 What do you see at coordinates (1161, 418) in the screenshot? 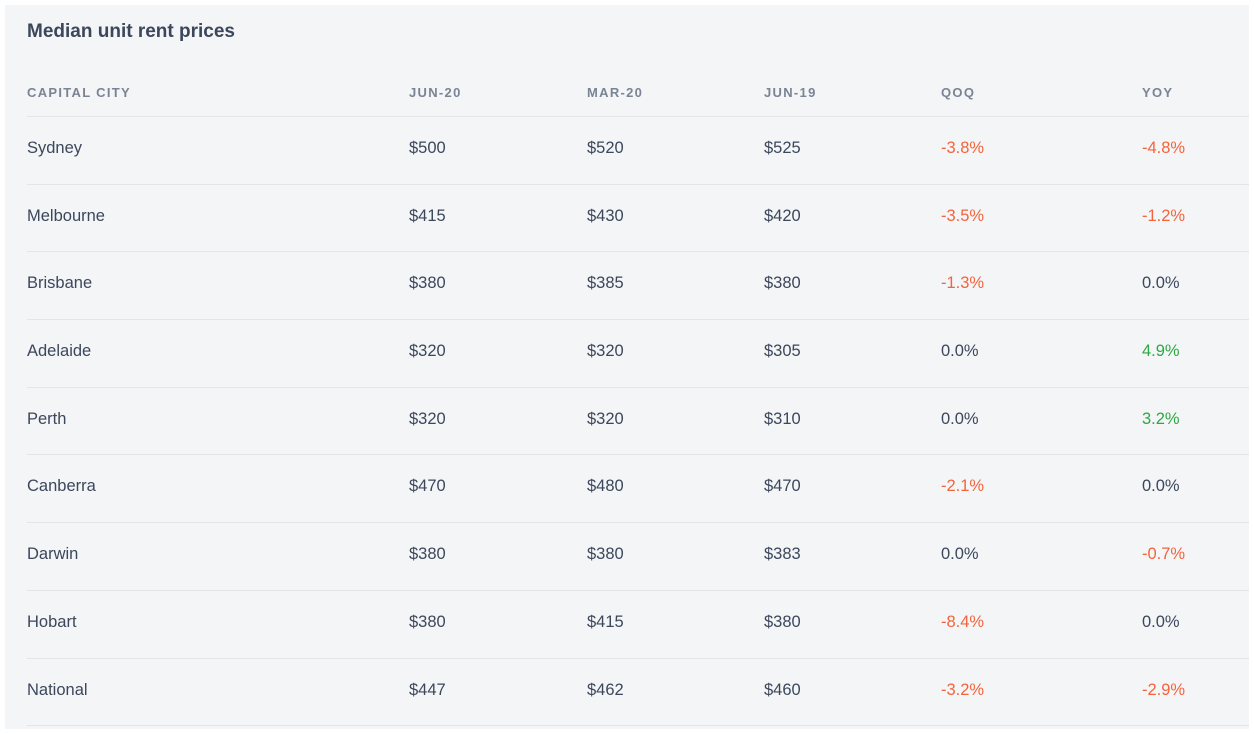
I see `yoy-cell: 3.2%` at bounding box center [1161, 418].